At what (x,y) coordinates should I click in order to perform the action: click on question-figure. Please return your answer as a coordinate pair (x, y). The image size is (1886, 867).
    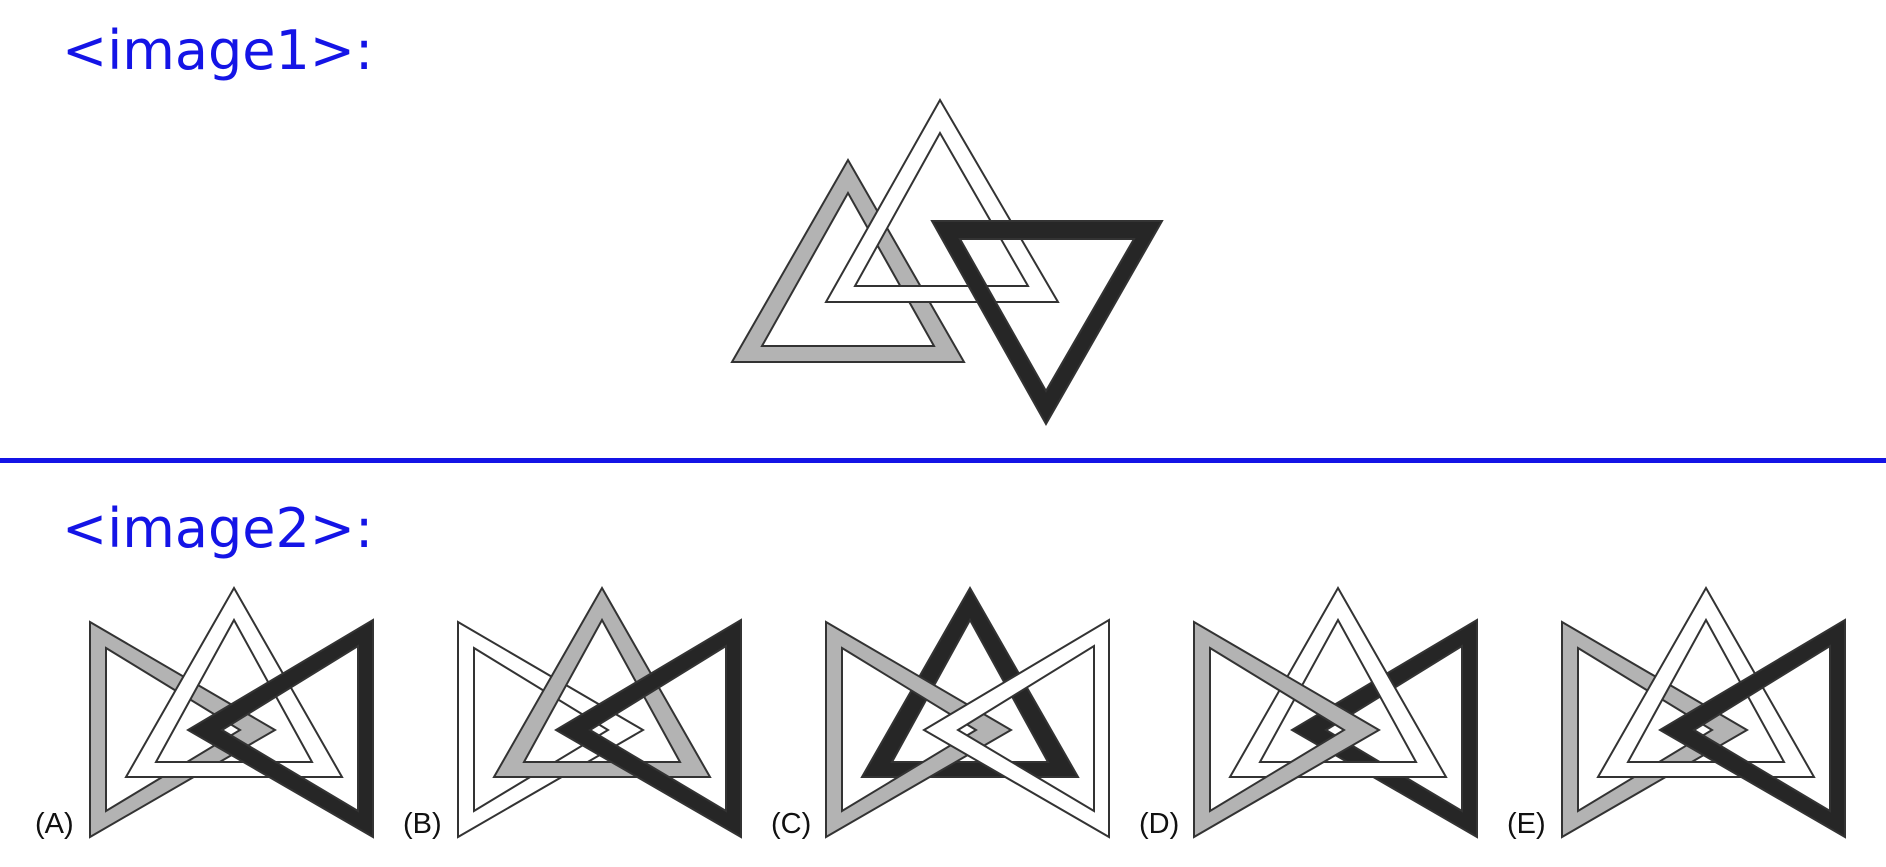
    Looking at the image, I should click on (947, 262).